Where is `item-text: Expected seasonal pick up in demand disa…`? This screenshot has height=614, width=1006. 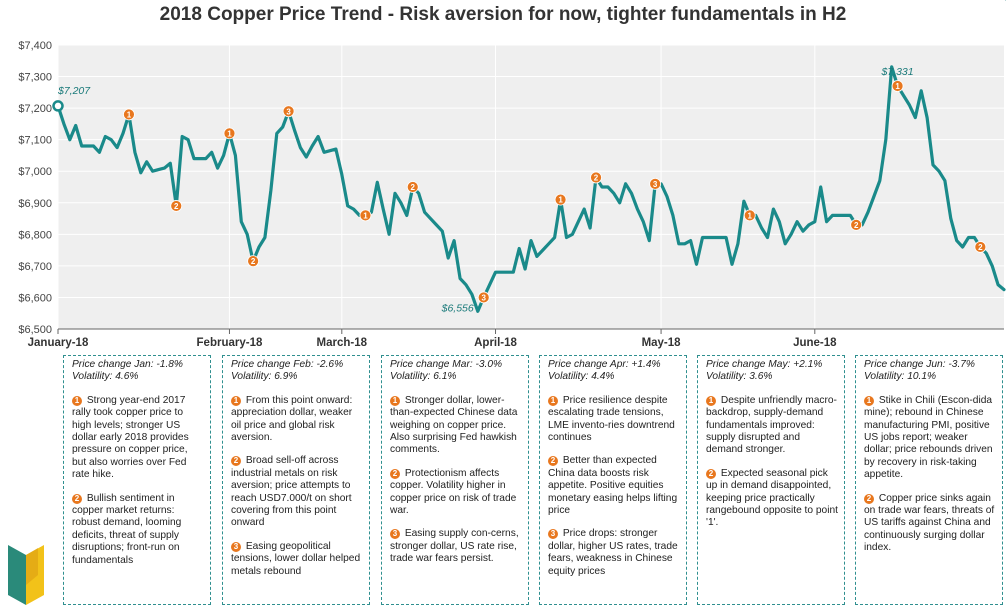 item-text: Expected seasonal pick up in demand disa… is located at coordinates (772, 498).